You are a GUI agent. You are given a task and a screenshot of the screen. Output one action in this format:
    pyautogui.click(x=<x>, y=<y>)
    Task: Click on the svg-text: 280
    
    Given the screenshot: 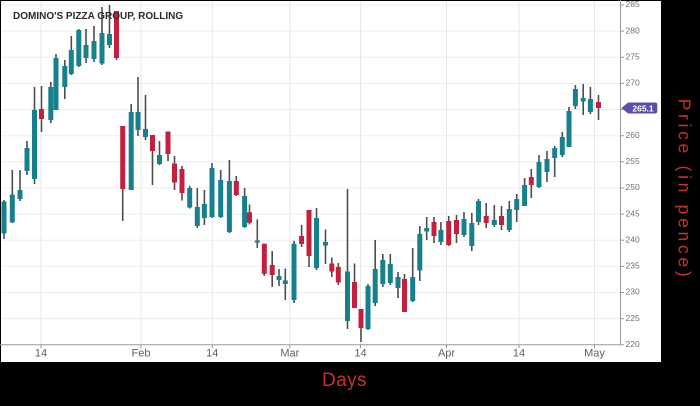 What is the action you would take?
    pyautogui.click(x=633, y=30)
    